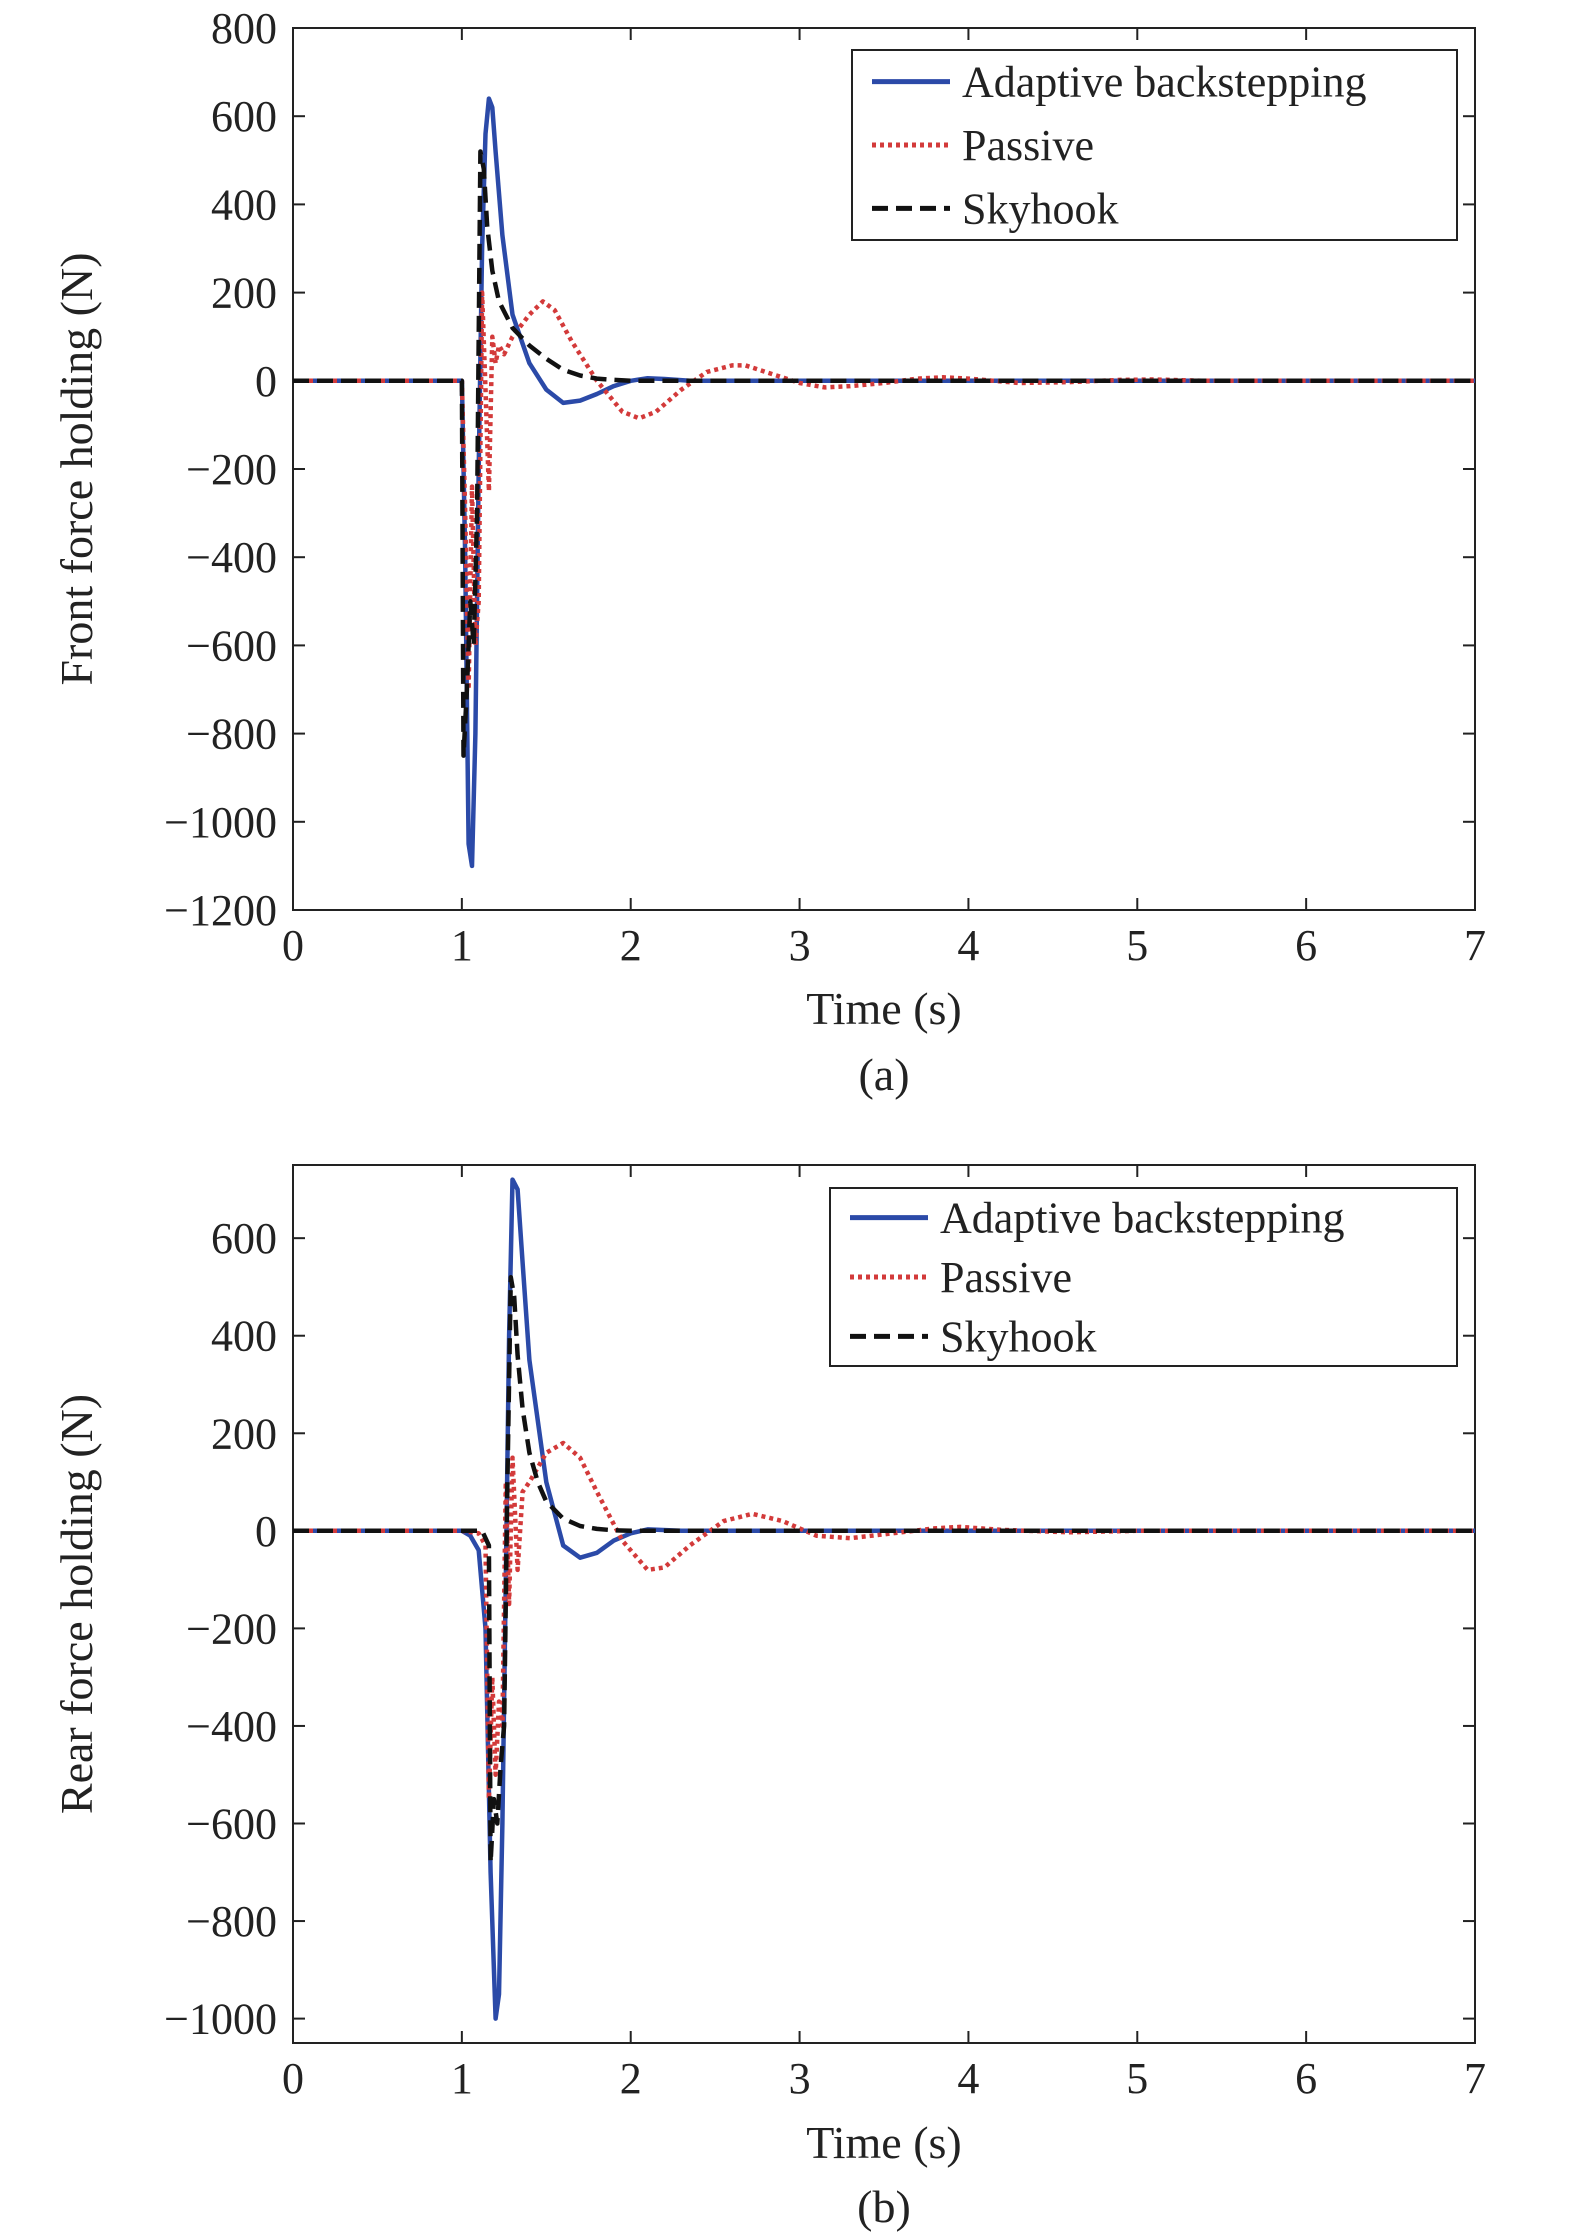  I want to click on y-tick-label: −1200, so click(220, 910).